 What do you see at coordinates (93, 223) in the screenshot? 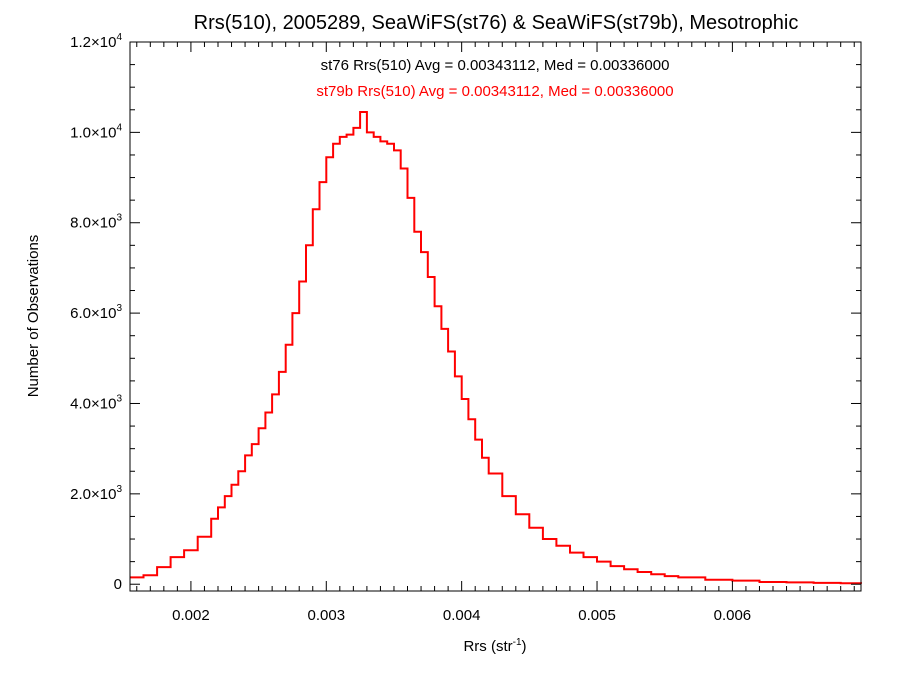
I see `y-tick-label-text: 8.0×10` at bounding box center [93, 223].